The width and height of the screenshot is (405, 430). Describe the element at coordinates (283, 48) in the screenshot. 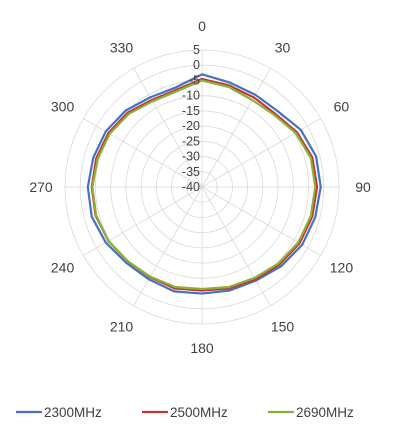

I see `angle-tick-label: 30` at that location.